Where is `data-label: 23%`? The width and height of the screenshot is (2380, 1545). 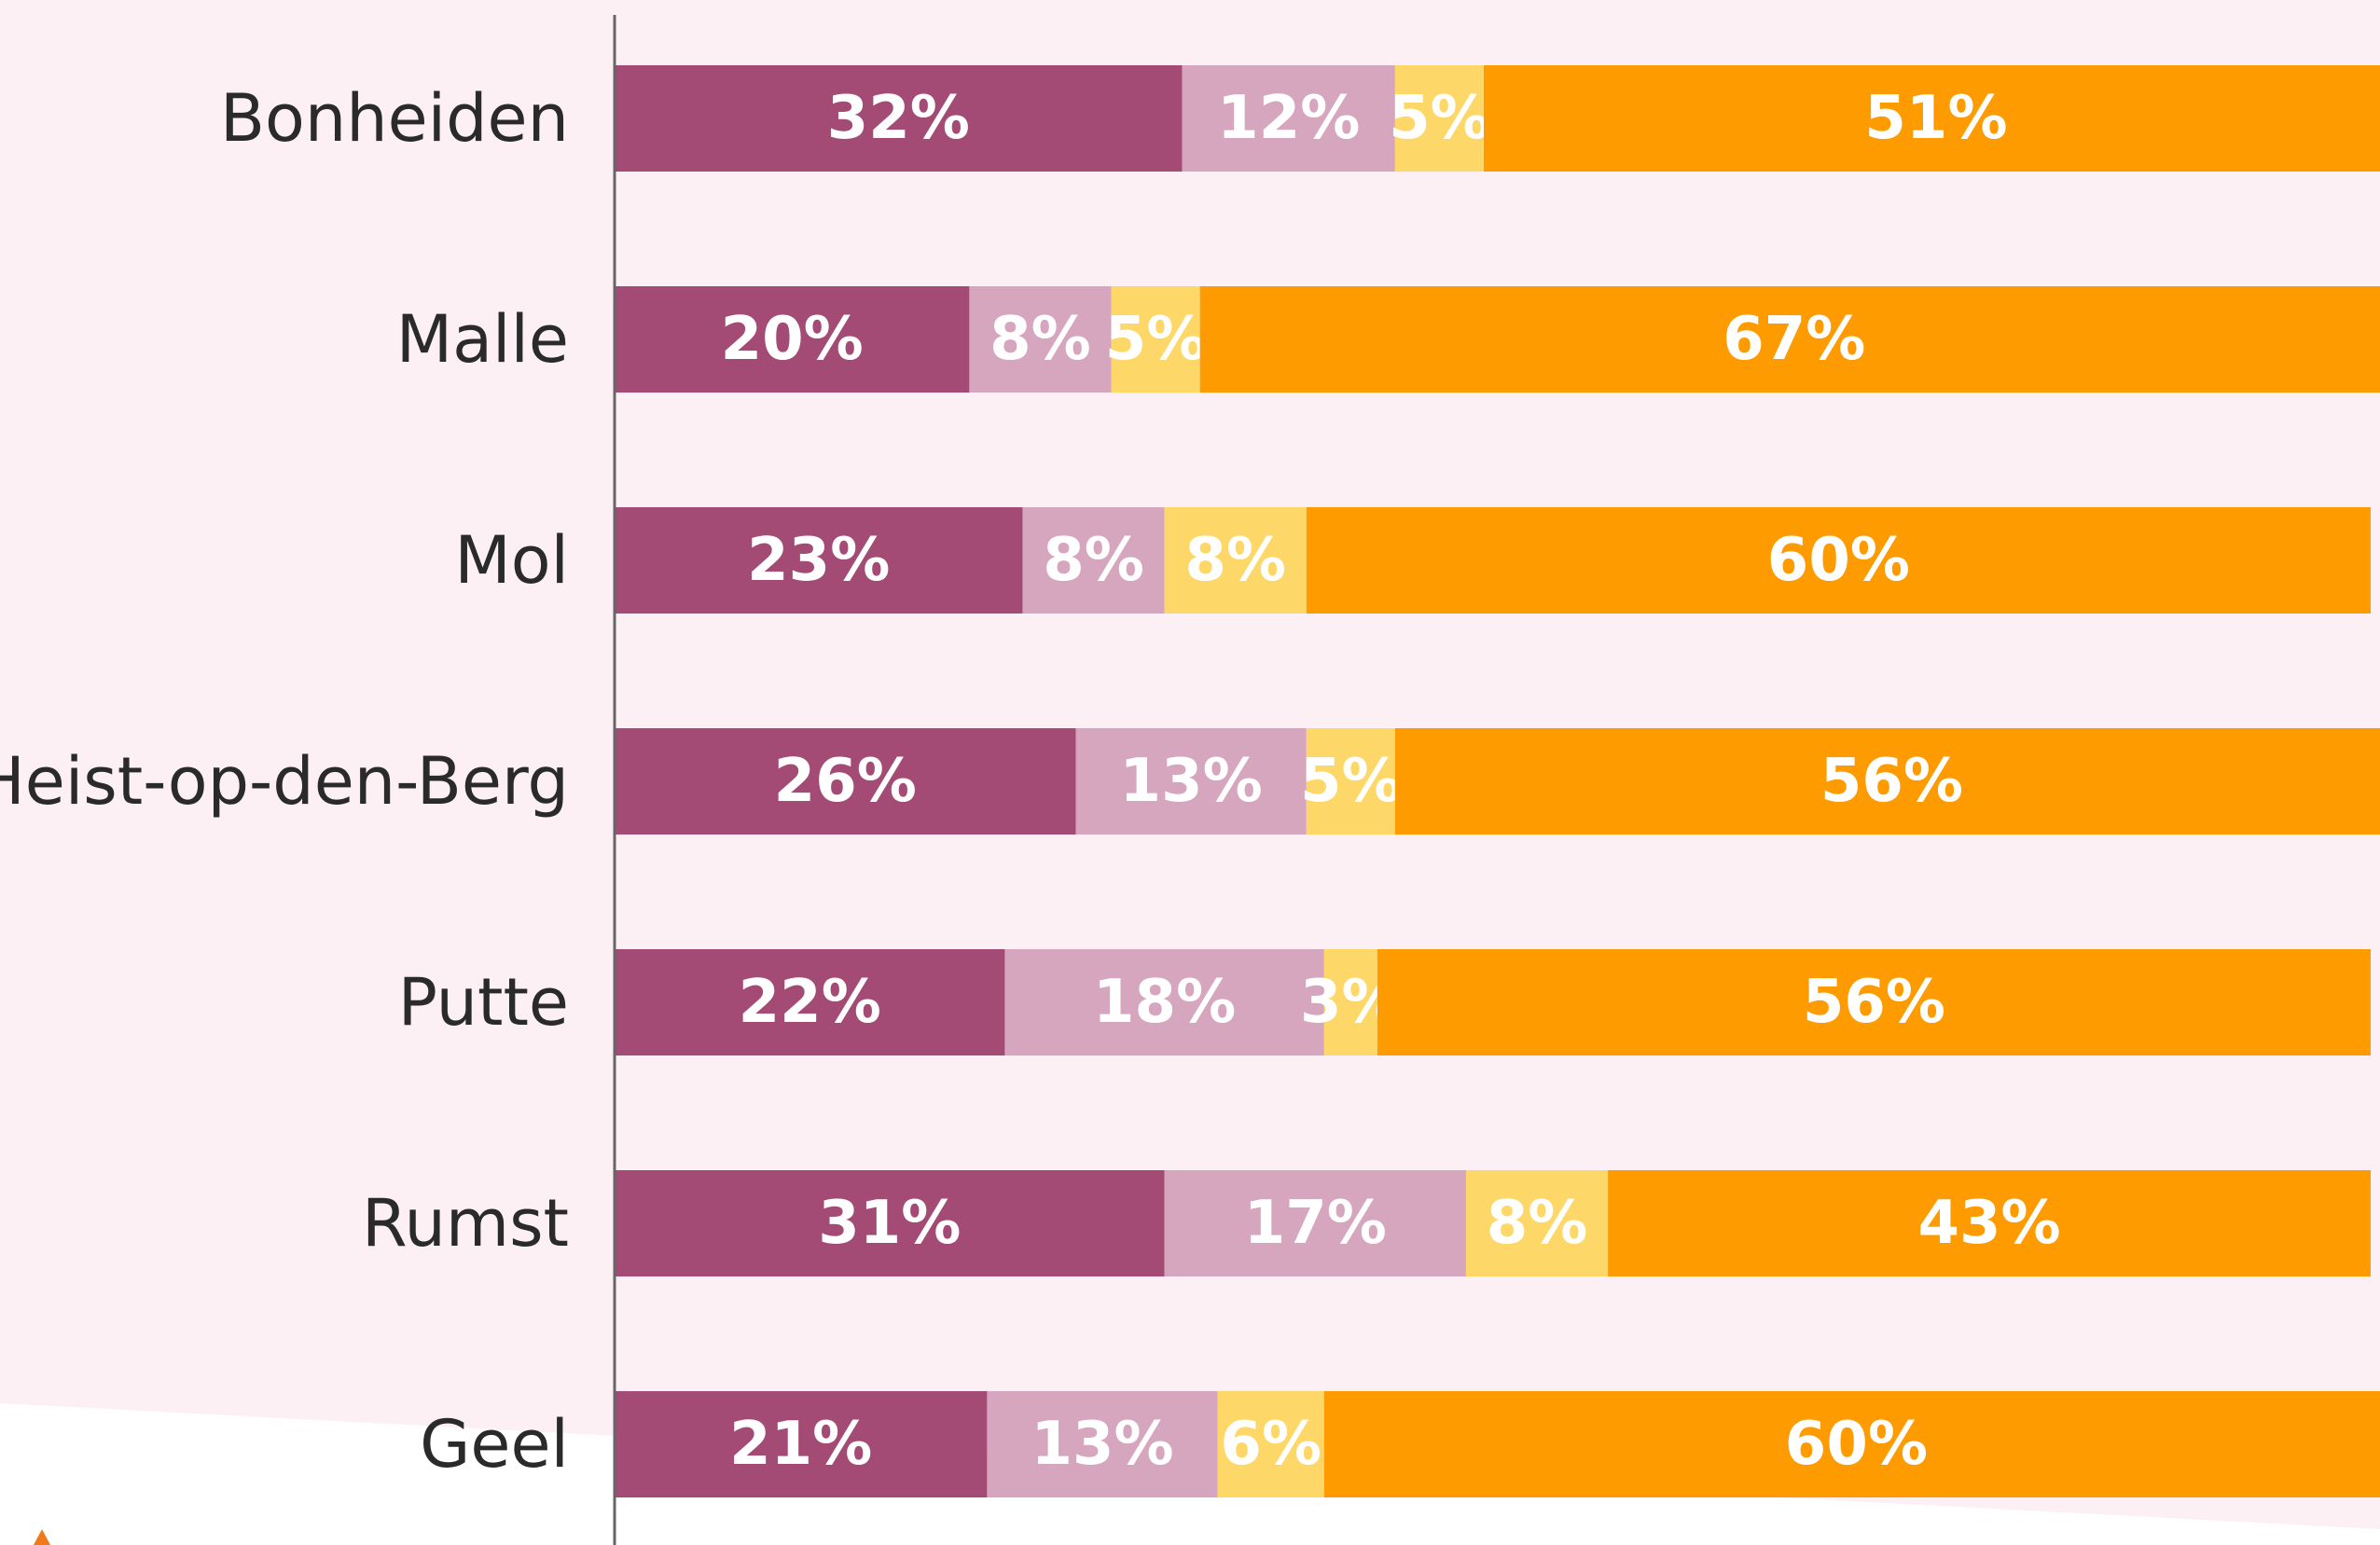 data-label: 23% is located at coordinates (818, 560).